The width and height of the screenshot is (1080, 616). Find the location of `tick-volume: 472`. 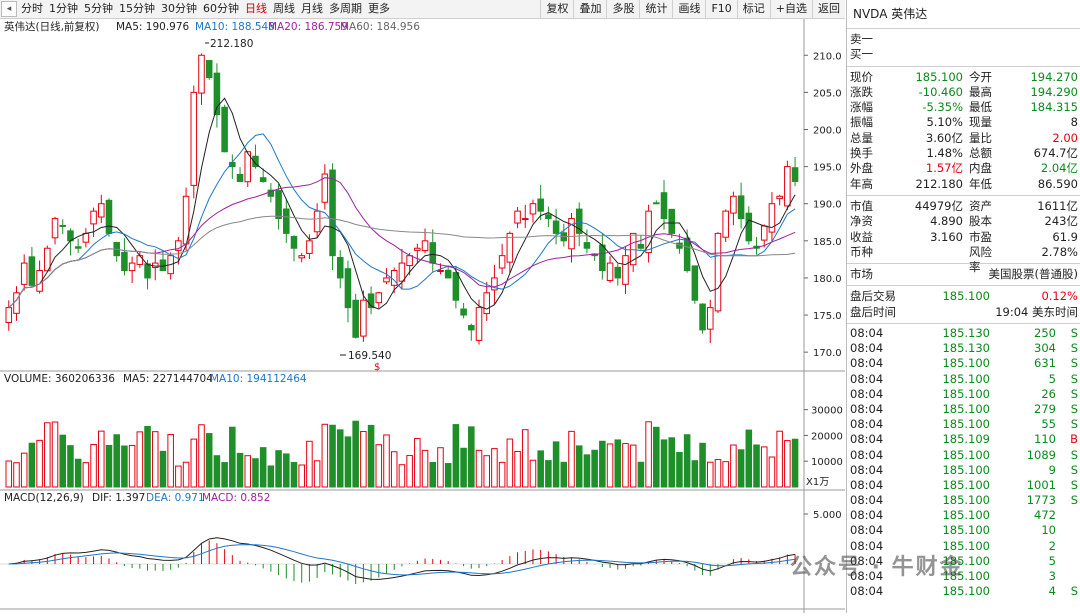

tick-volume: 472 is located at coordinates (1045, 515).